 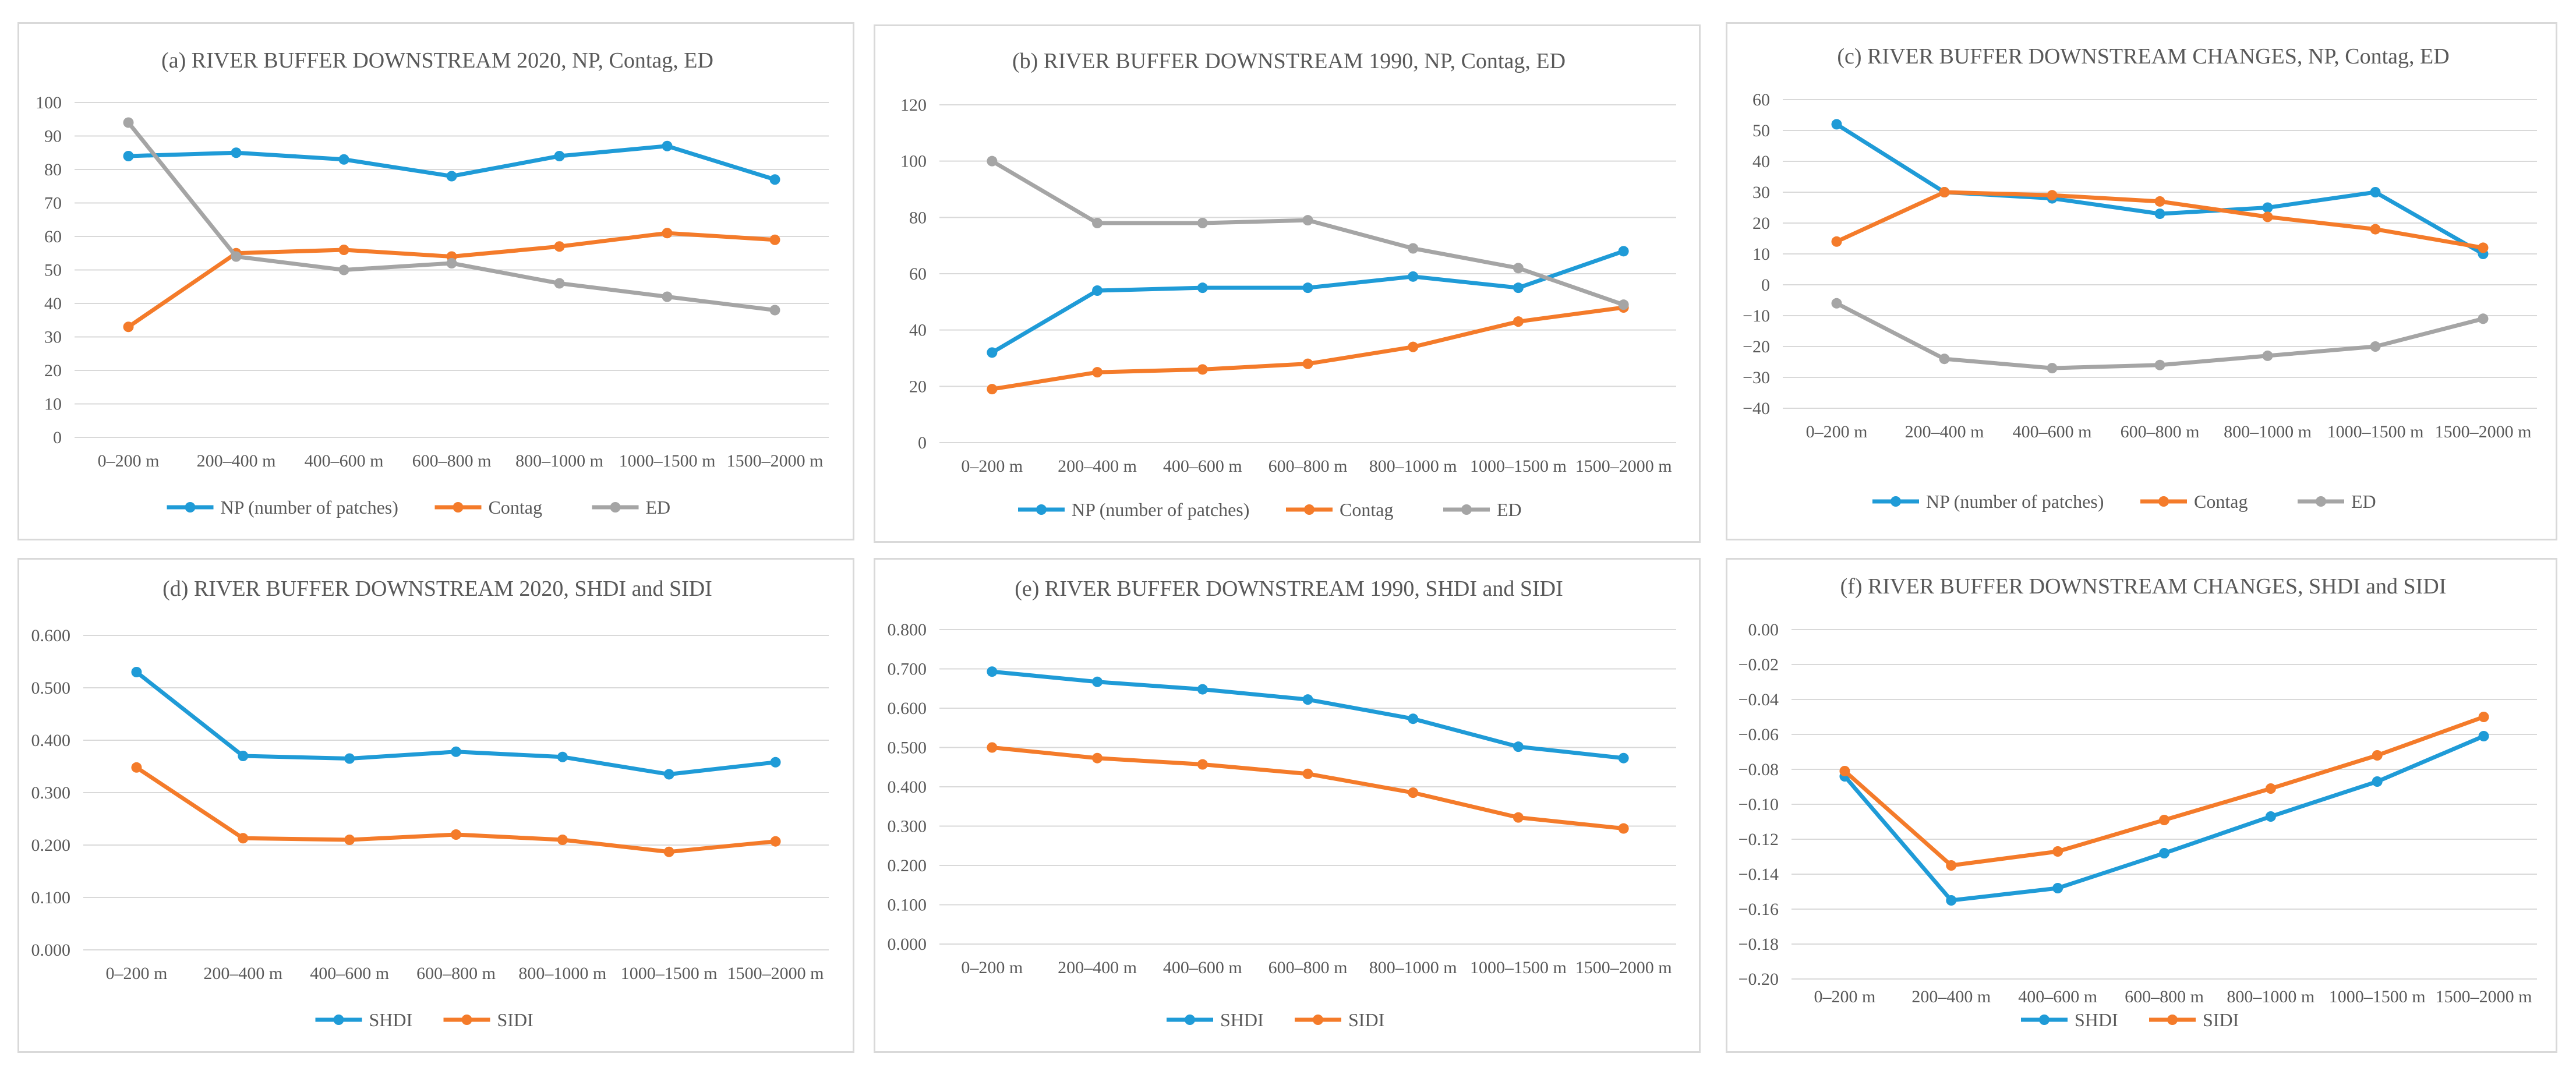 What do you see at coordinates (1761, 99) in the screenshot?
I see `y-tick-label: 60` at bounding box center [1761, 99].